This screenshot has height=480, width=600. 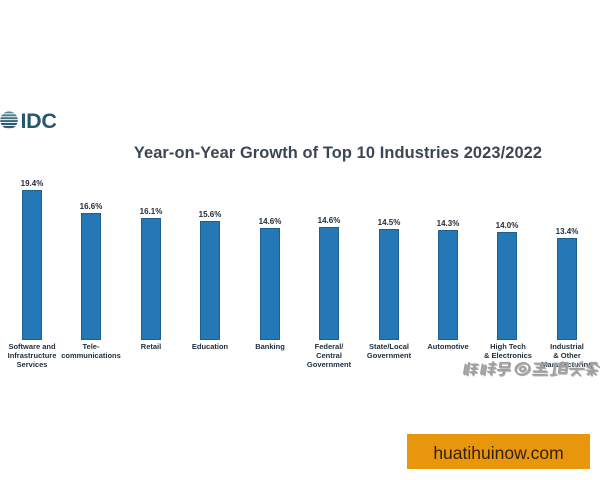 What do you see at coordinates (39, 121) in the screenshot?
I see `svg-text: IDC` at bounding box center [39, 121].